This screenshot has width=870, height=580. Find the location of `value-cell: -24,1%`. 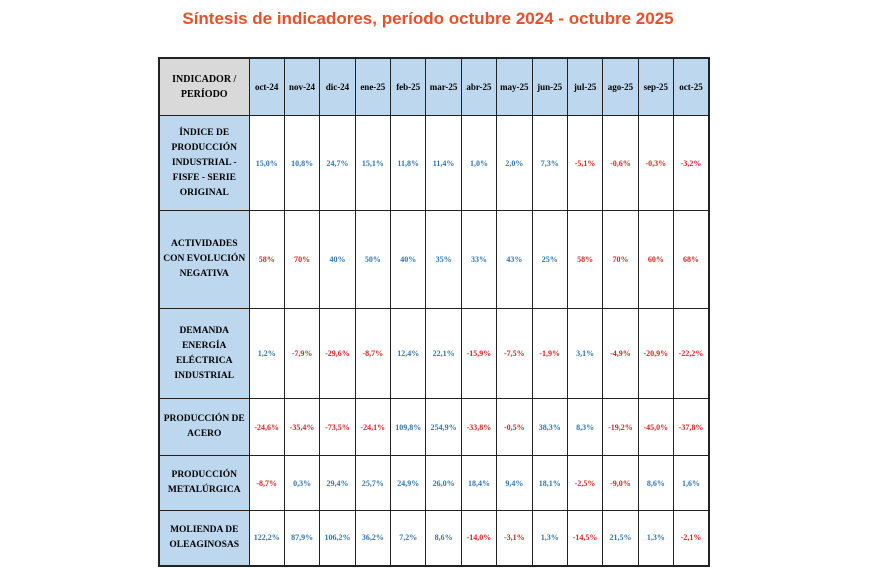

value-cell: -24,1% is located at coordinates (373, 427).